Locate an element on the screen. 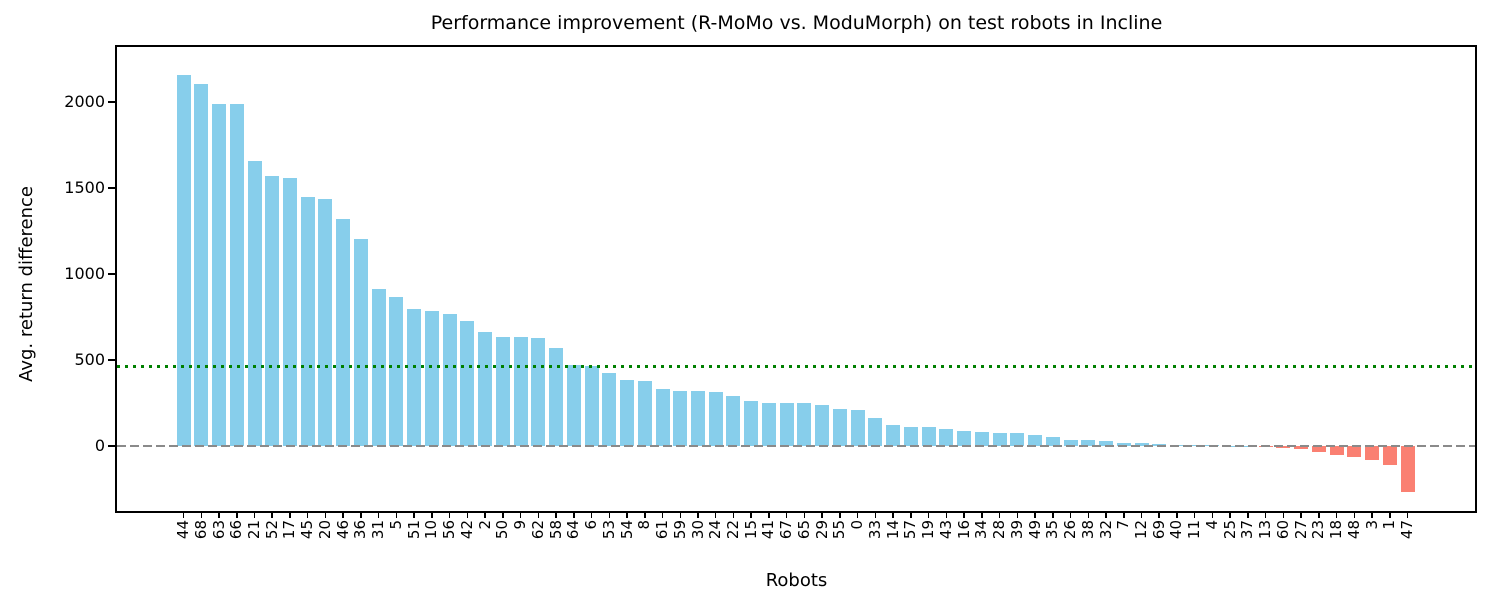  y-tick-label: 1500 is located at coordinates (84, 187).